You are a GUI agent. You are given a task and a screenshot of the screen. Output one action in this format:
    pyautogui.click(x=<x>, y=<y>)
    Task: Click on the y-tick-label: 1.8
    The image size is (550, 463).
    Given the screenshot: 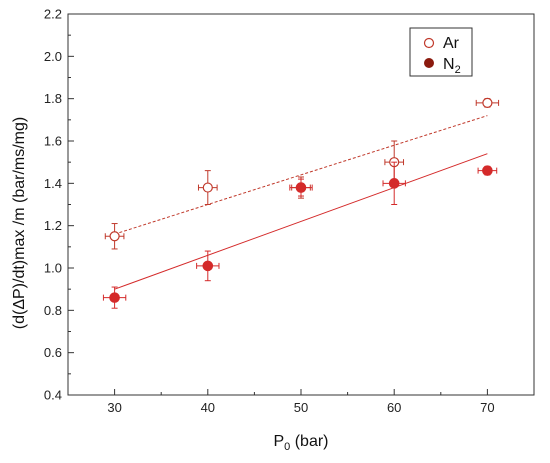 What is the action you would take?
    pyautogui.click(x=53, y=98)
    